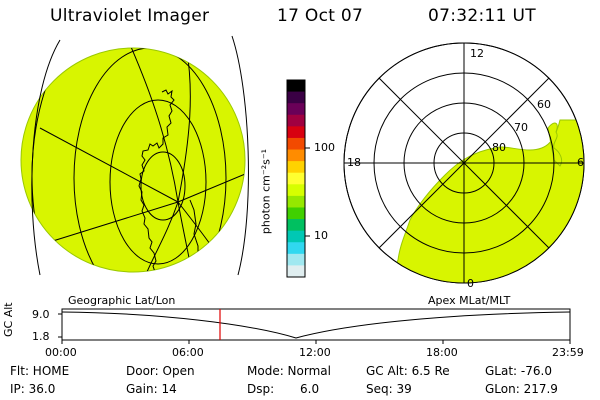  I want to click on timeline-y-label: GC Alt, so click(8, 319).